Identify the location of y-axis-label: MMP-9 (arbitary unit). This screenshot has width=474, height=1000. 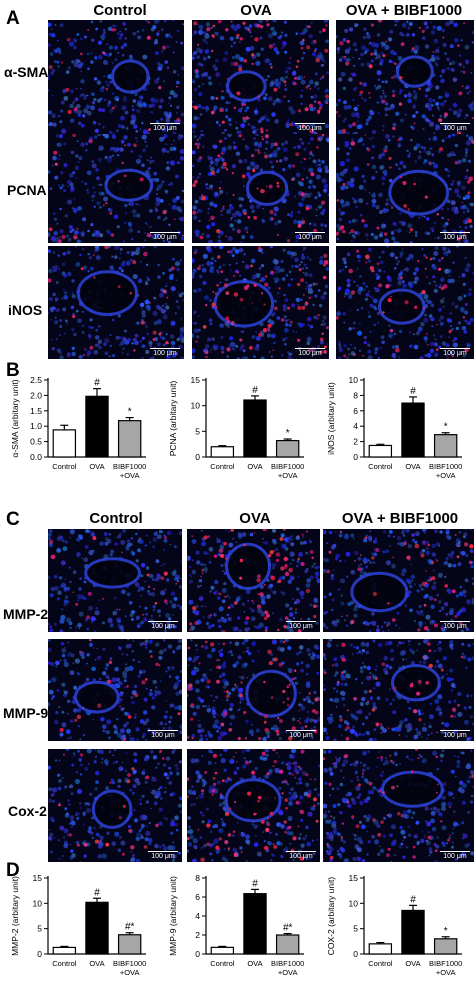
(173, 916).